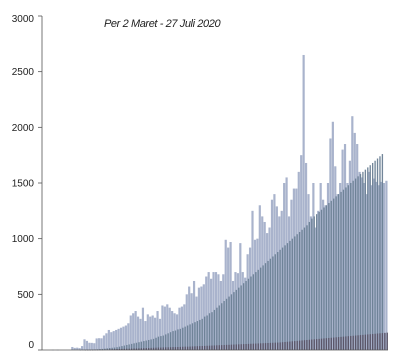 Image resolution: width=400 pixels, height=357 pixels. What do you see at coordinates (23, 239) in the screenshot?
I see `y-tick-label: 1000` at bounding box center [23, 239].